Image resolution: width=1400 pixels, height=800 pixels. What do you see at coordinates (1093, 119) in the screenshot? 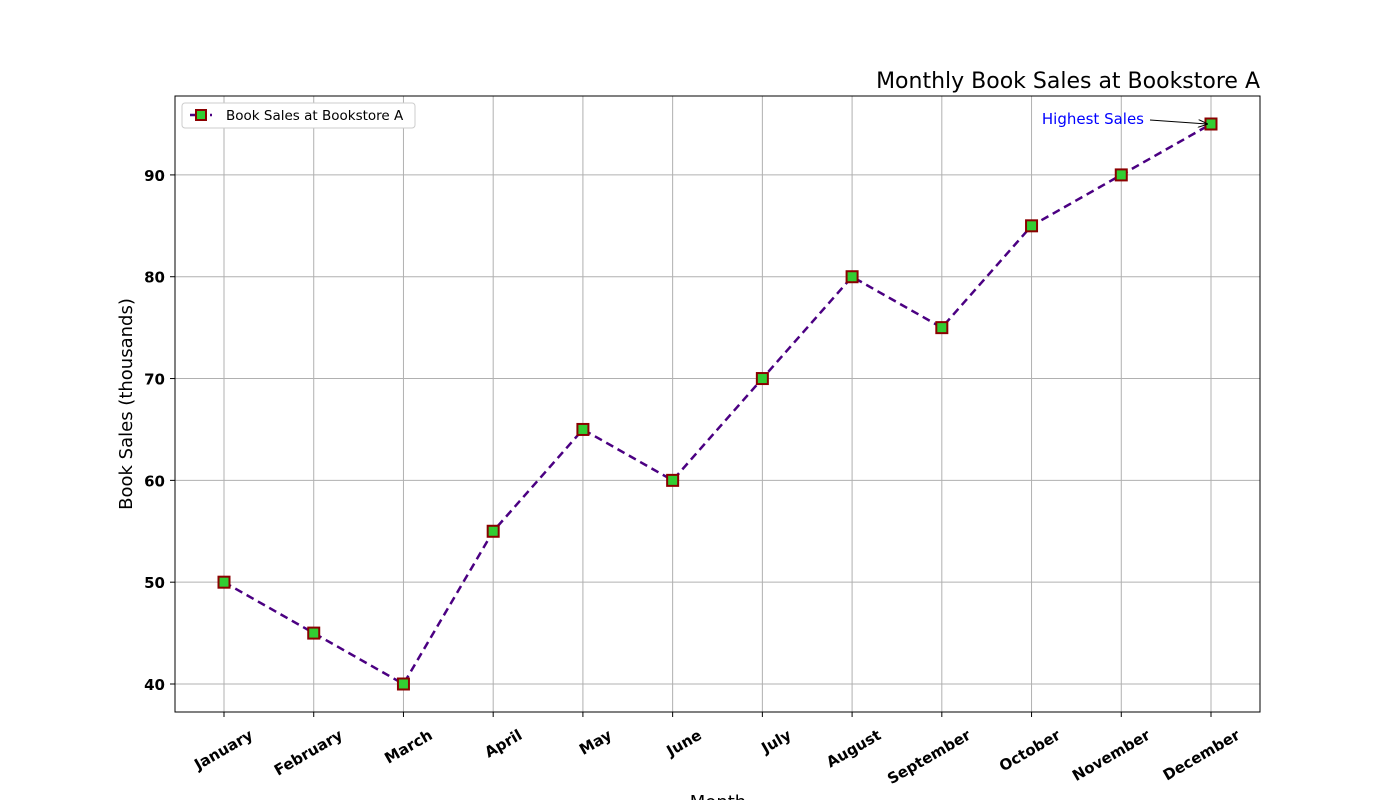
I see `annotation-text: Highest Sales` at bounding box center [1093, 119].